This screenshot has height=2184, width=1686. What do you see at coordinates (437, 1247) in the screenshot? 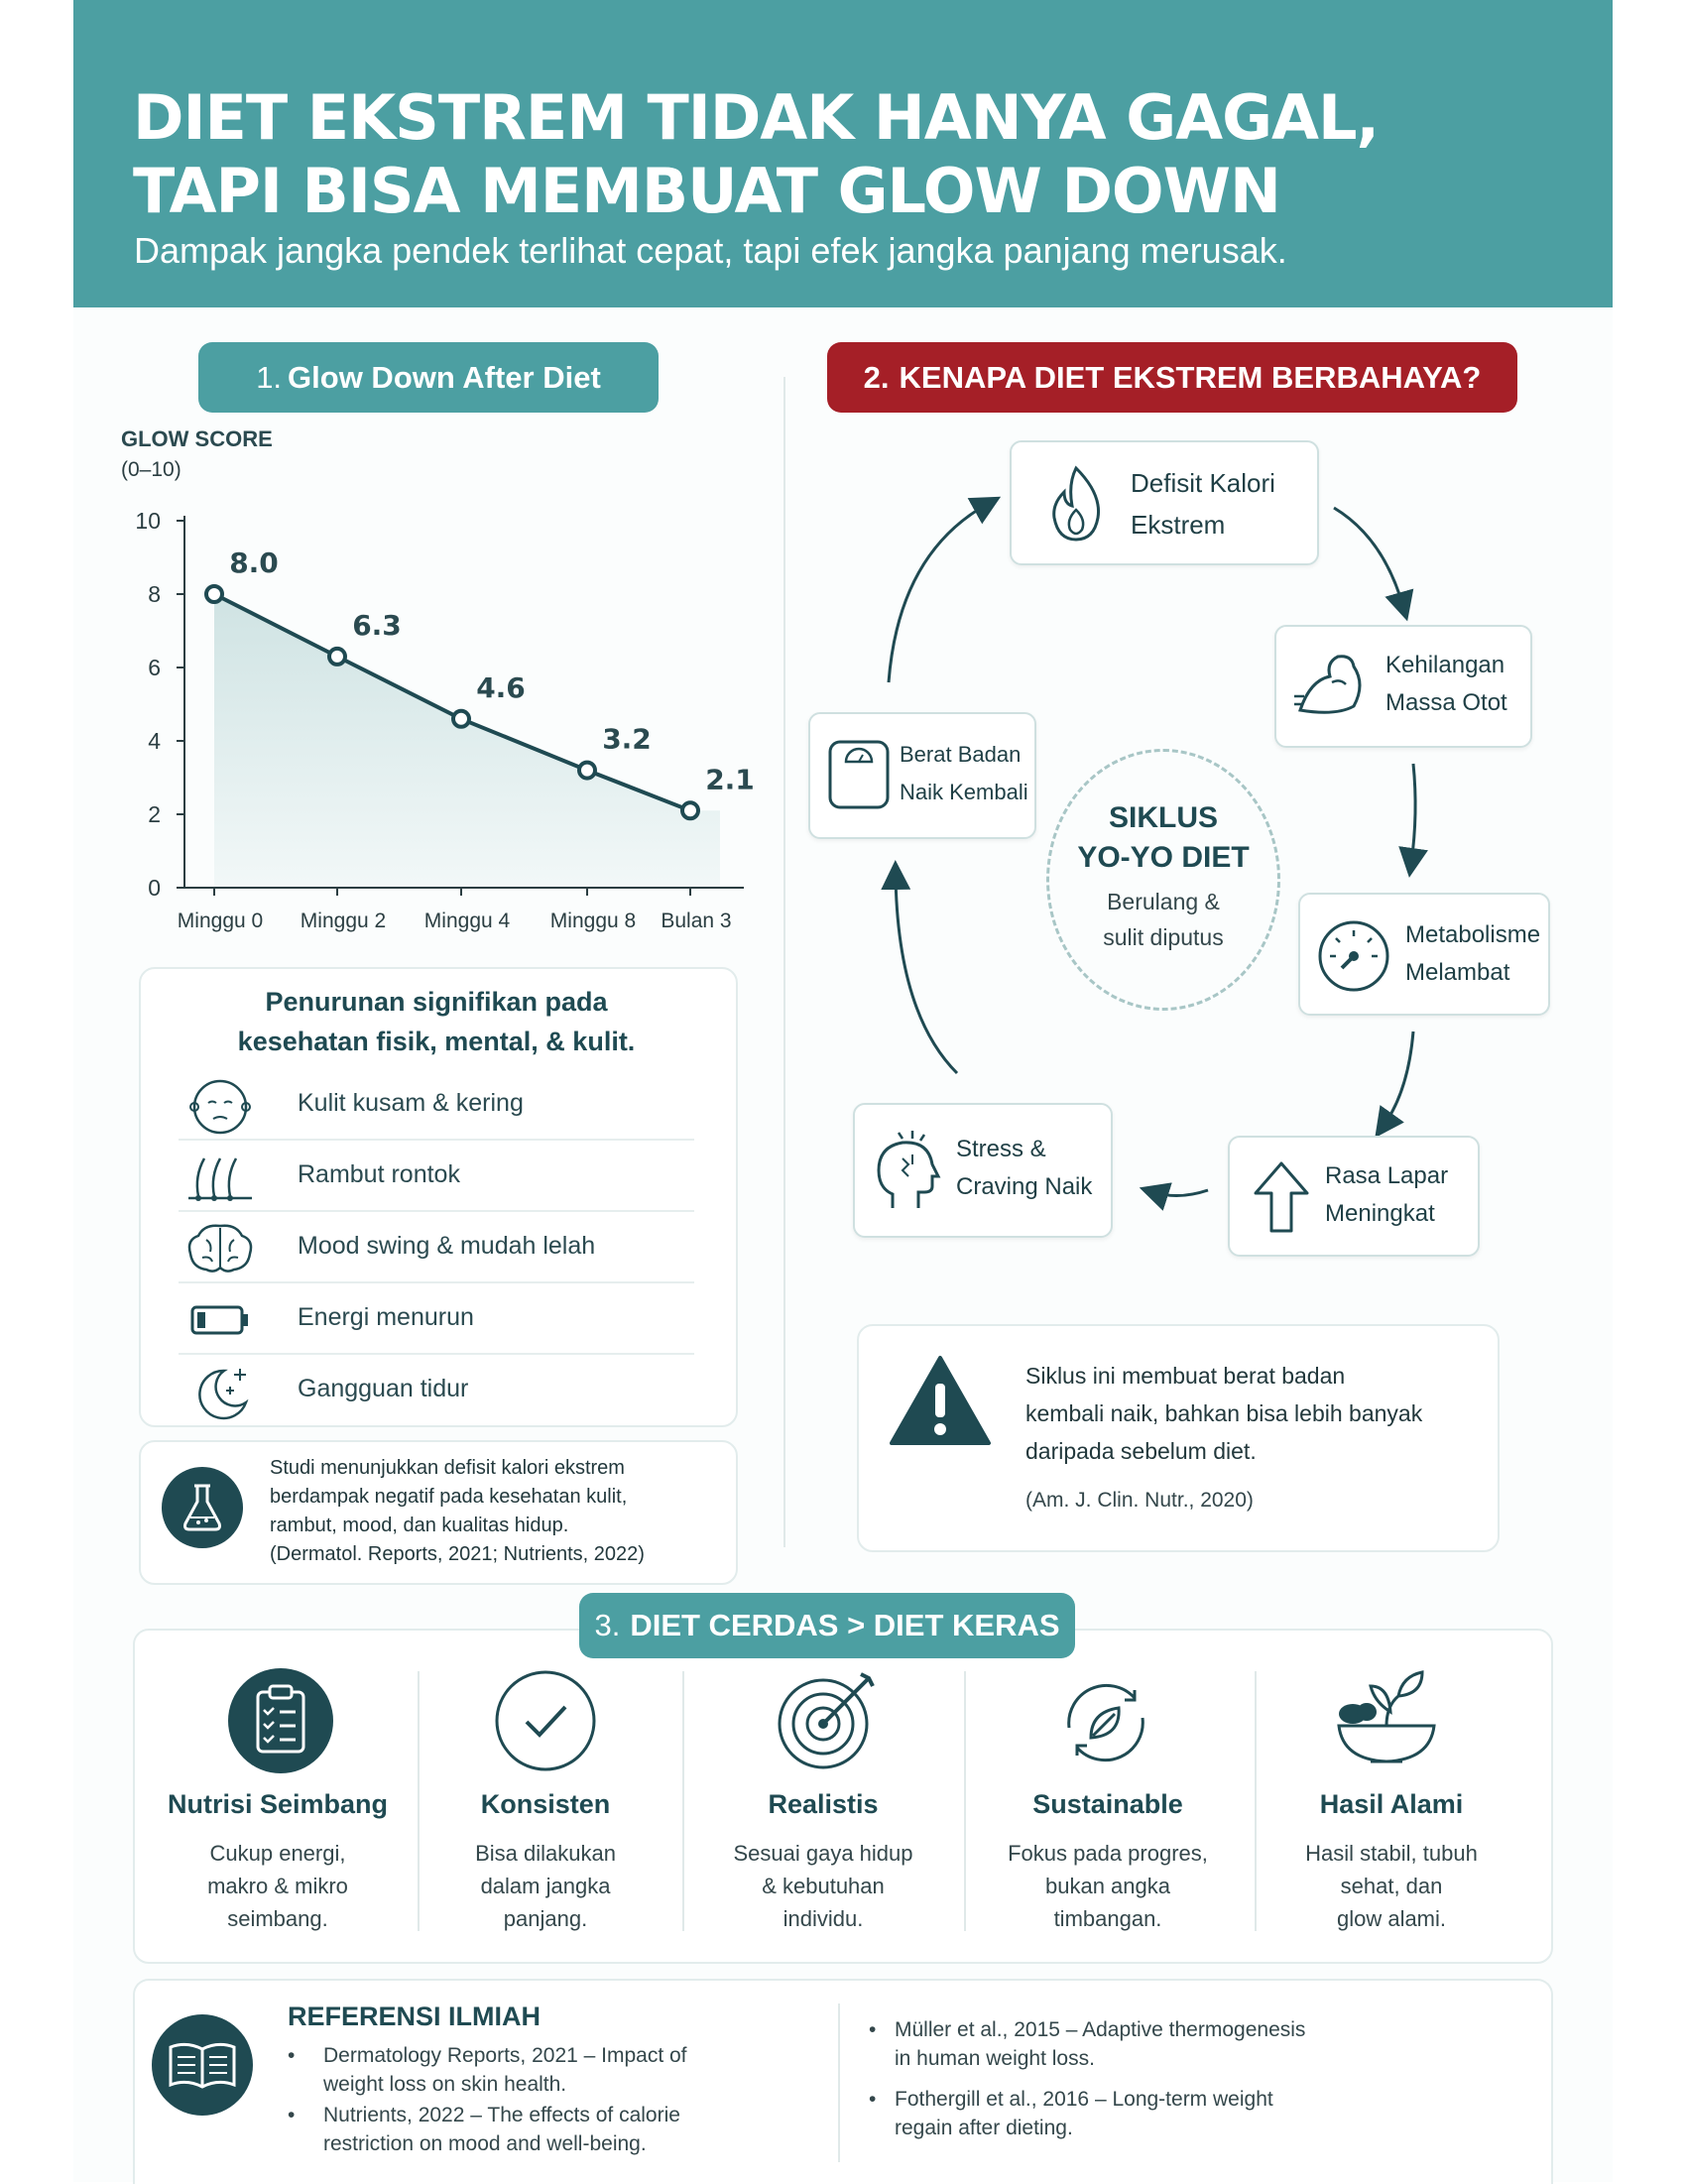
I see `symptom-row: Mood swing & mudah lelah` at bounding box center [437, 1247].